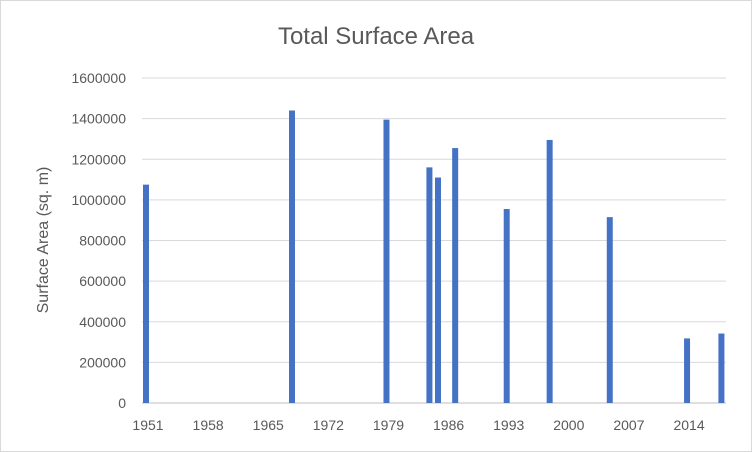 The image size is (752, 452). Describe the element at coordinates (208, 425) in the screenshot. I see `x-tick-label: 1958` at that location.